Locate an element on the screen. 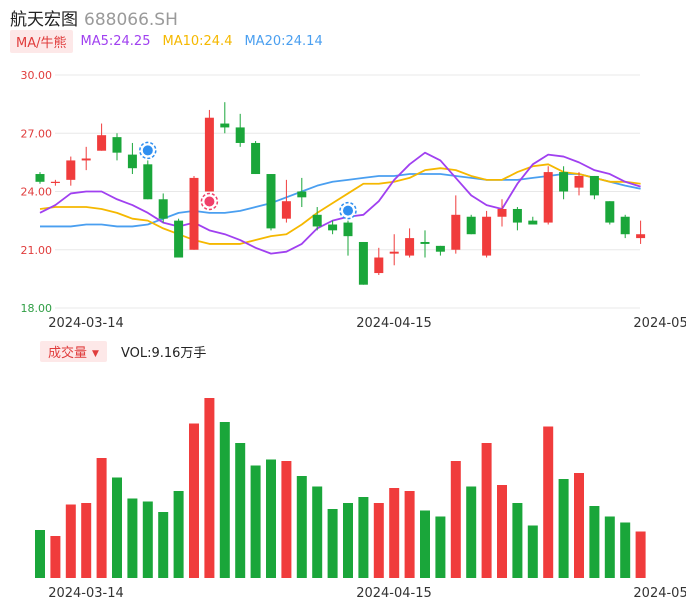  volume-date-axis: 2024-03-14 2024-04-15 2024-05-15 is located at coordinates (367, 593).